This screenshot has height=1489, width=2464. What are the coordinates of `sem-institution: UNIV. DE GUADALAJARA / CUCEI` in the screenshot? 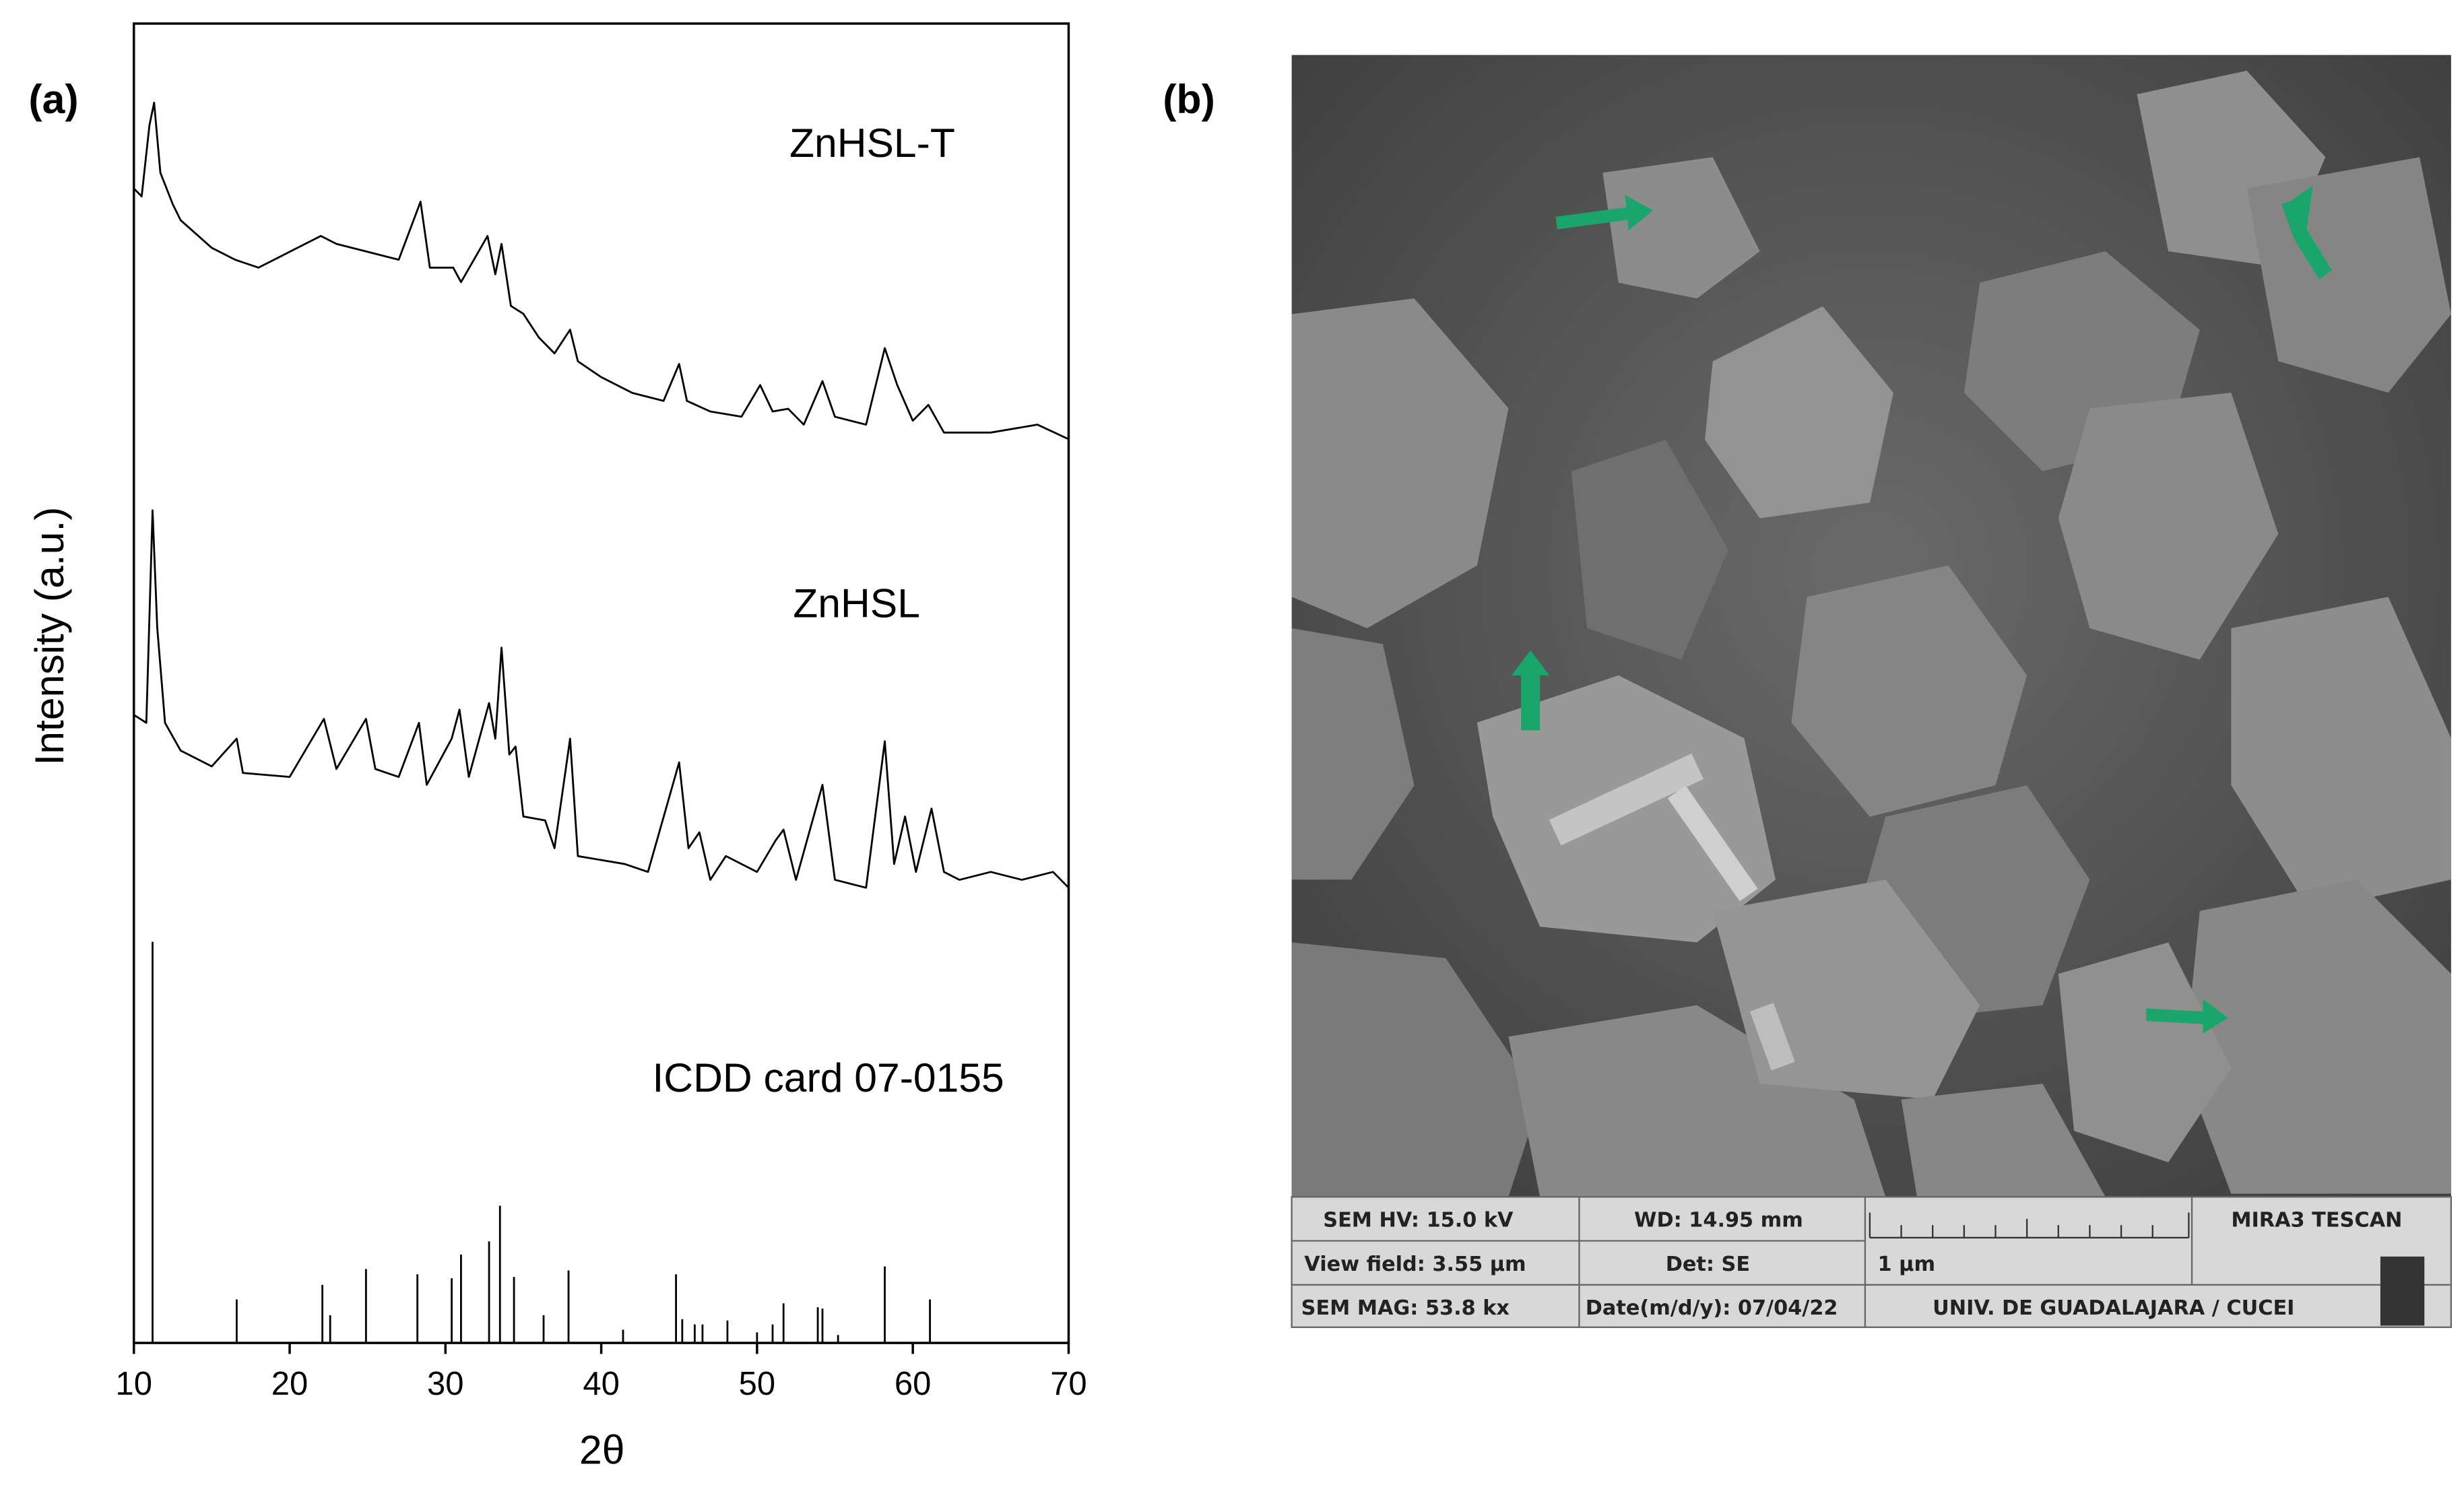 It's located at (2113, 1308).